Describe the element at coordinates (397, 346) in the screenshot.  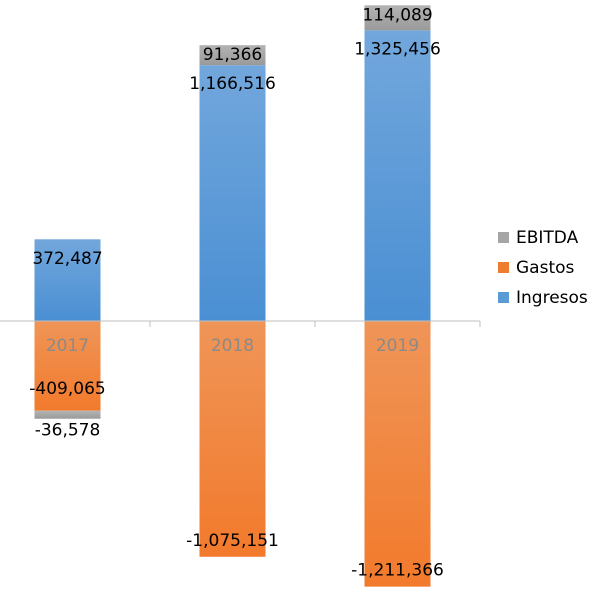
I see `x-tick-label-2019: 2019` at that location.